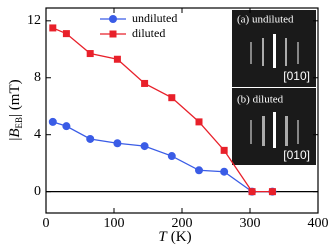  Describe the element at coordinates (274, 130) in the screenshot. I see `streaks-b` at that location.